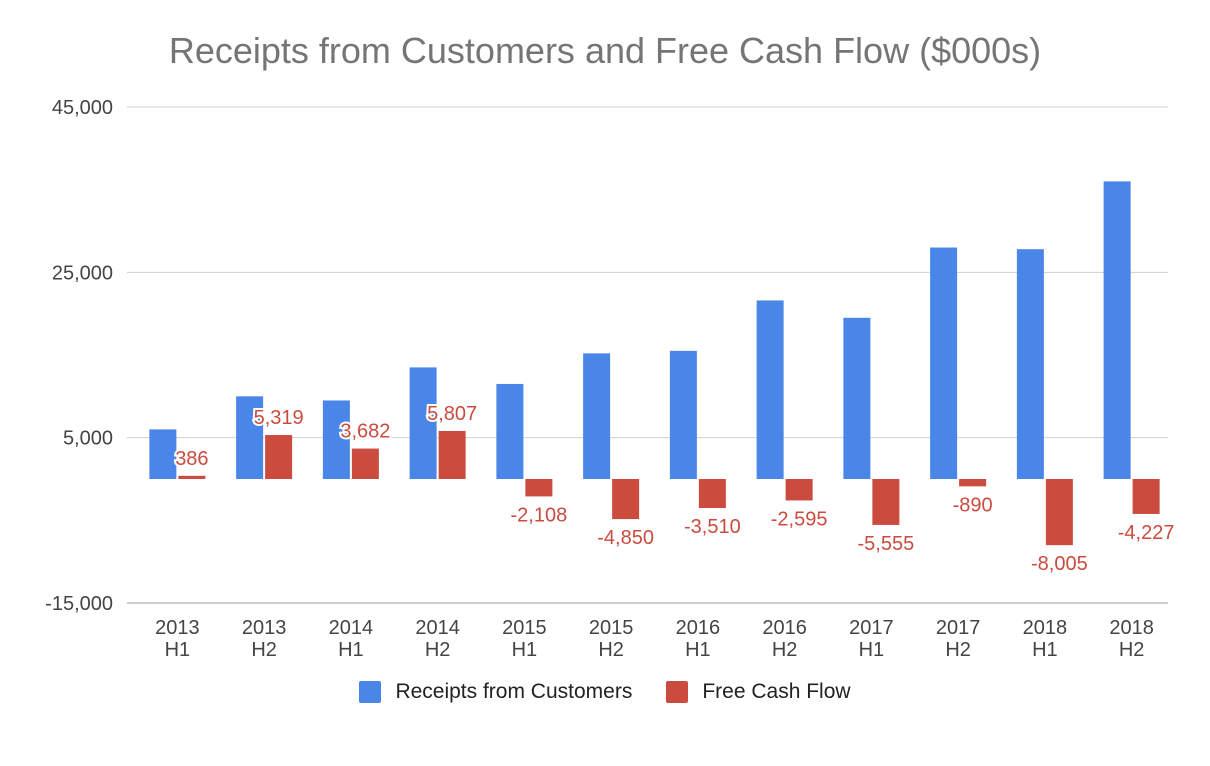  What do you see at coordinates (79, 604) in the screenshot?
I see `y-tick-label: -15,000` at bounding box center [79, 604].